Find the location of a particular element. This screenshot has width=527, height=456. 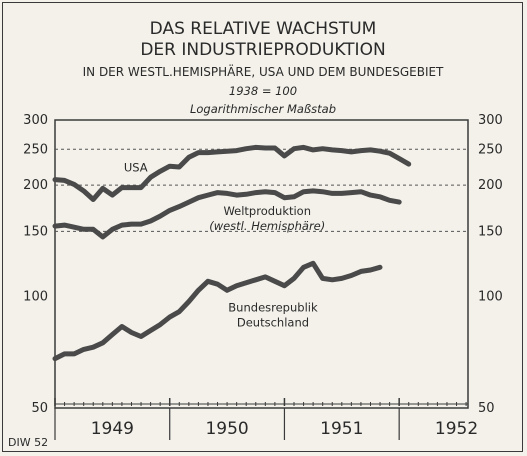

y-tick-label-left: 300 is located at coordinates (35, 120).